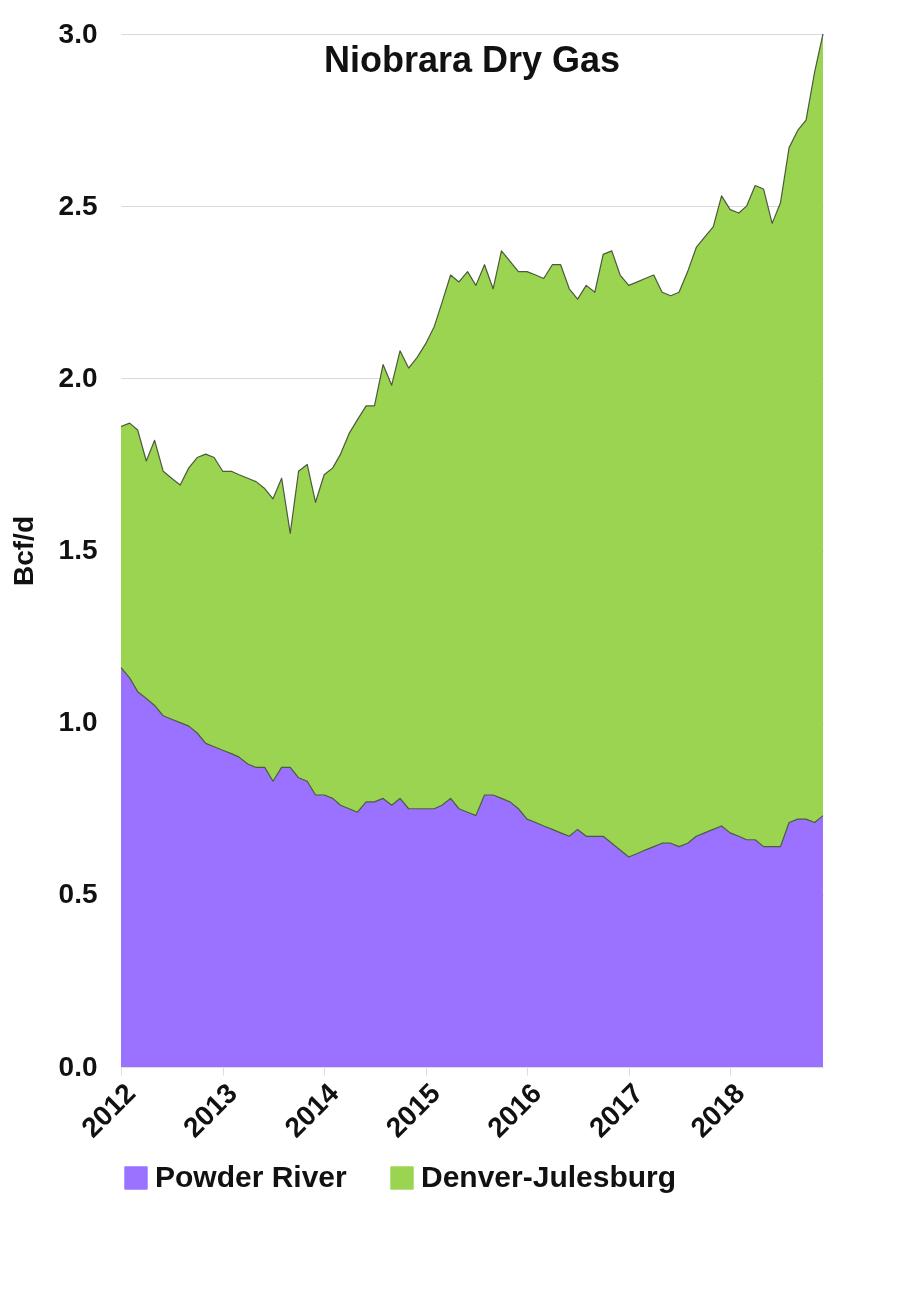 This screenshot has height=1293, width=903. I want to click on y-axis-title: Bcf/d, so click(23, 551).